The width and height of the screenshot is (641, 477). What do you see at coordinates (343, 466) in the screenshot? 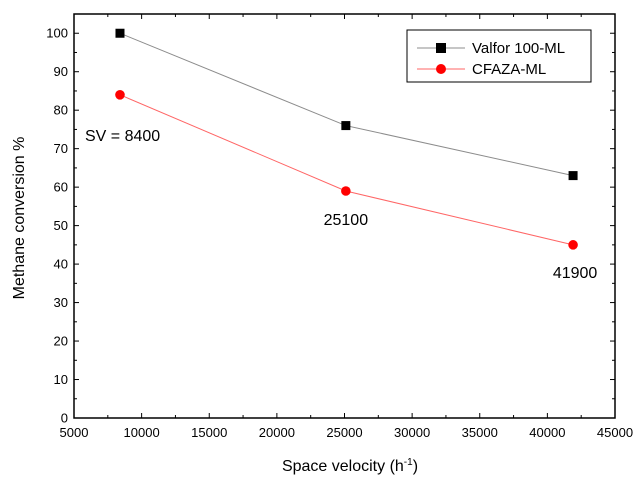
I see `x-axis-title-main: Space velocity (h` at bounding box center [343, 466].